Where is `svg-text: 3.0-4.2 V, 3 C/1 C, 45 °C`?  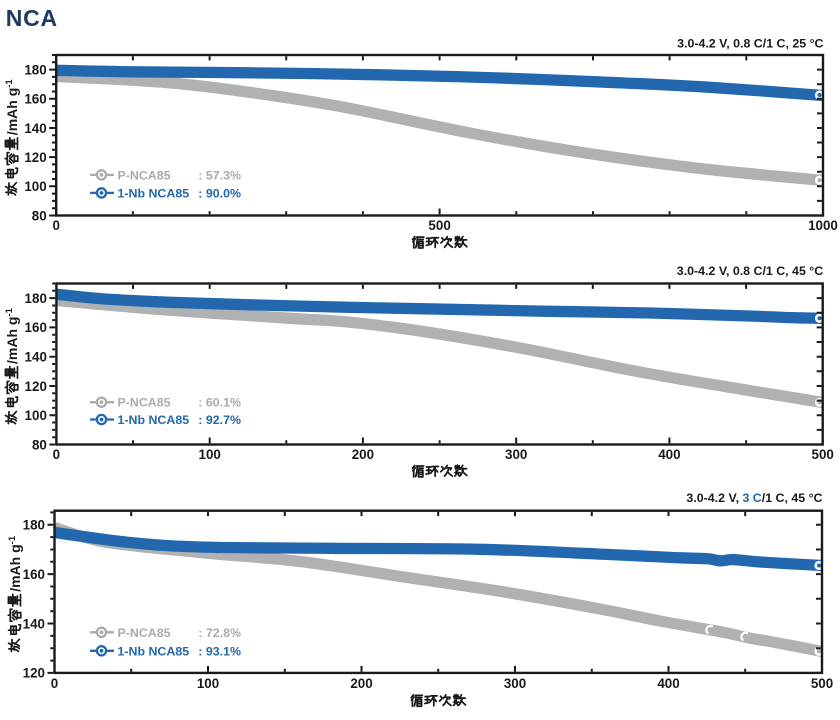 svg-text: 3.0-4.2 V, 3 C/1 C, 45 °C is located at coordinates (754, 498).